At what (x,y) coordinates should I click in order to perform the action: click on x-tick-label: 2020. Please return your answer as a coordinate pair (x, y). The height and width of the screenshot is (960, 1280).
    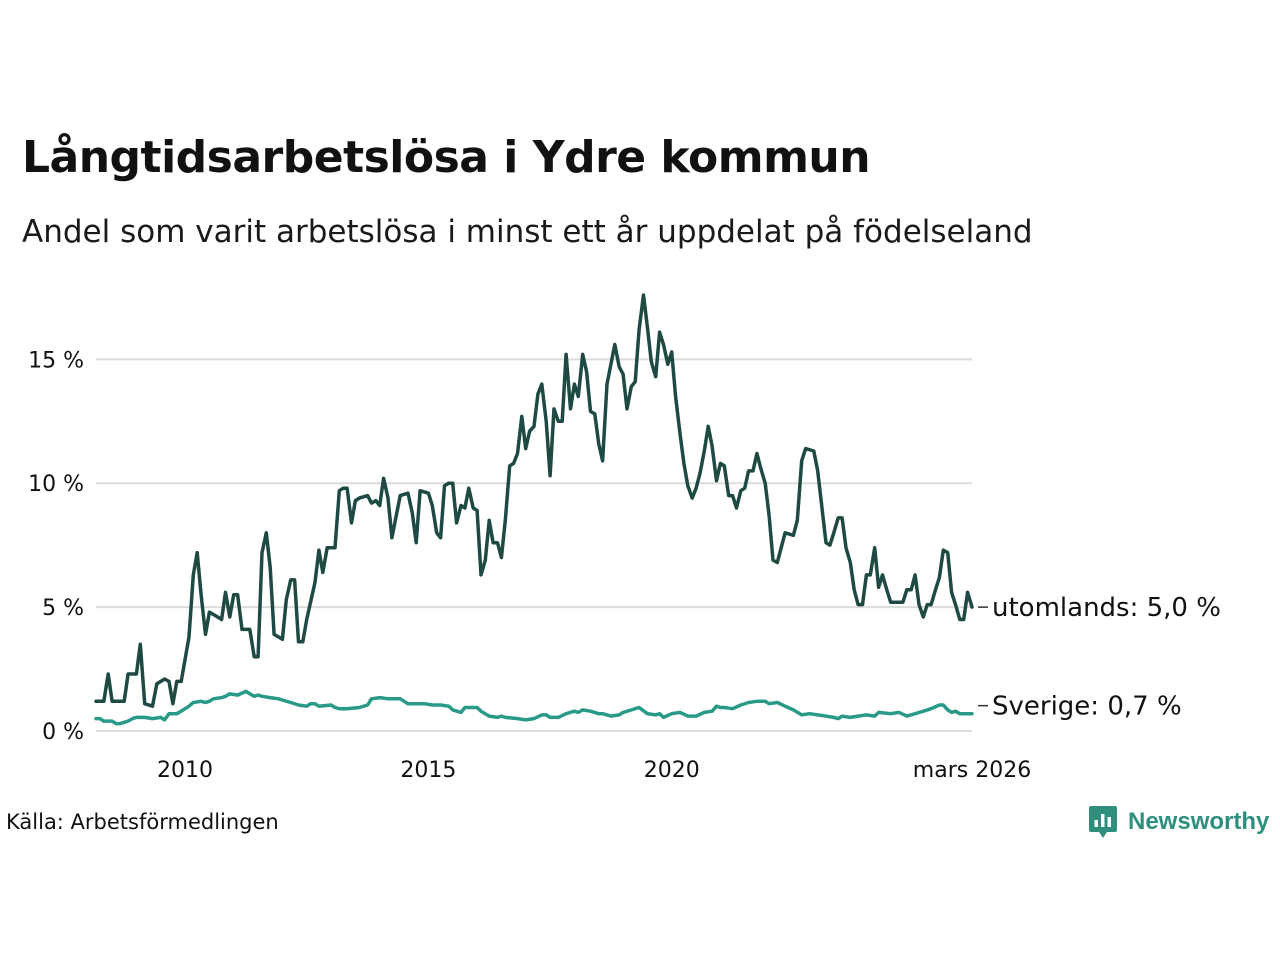
    Looking at the image, I should click on (672, 770).